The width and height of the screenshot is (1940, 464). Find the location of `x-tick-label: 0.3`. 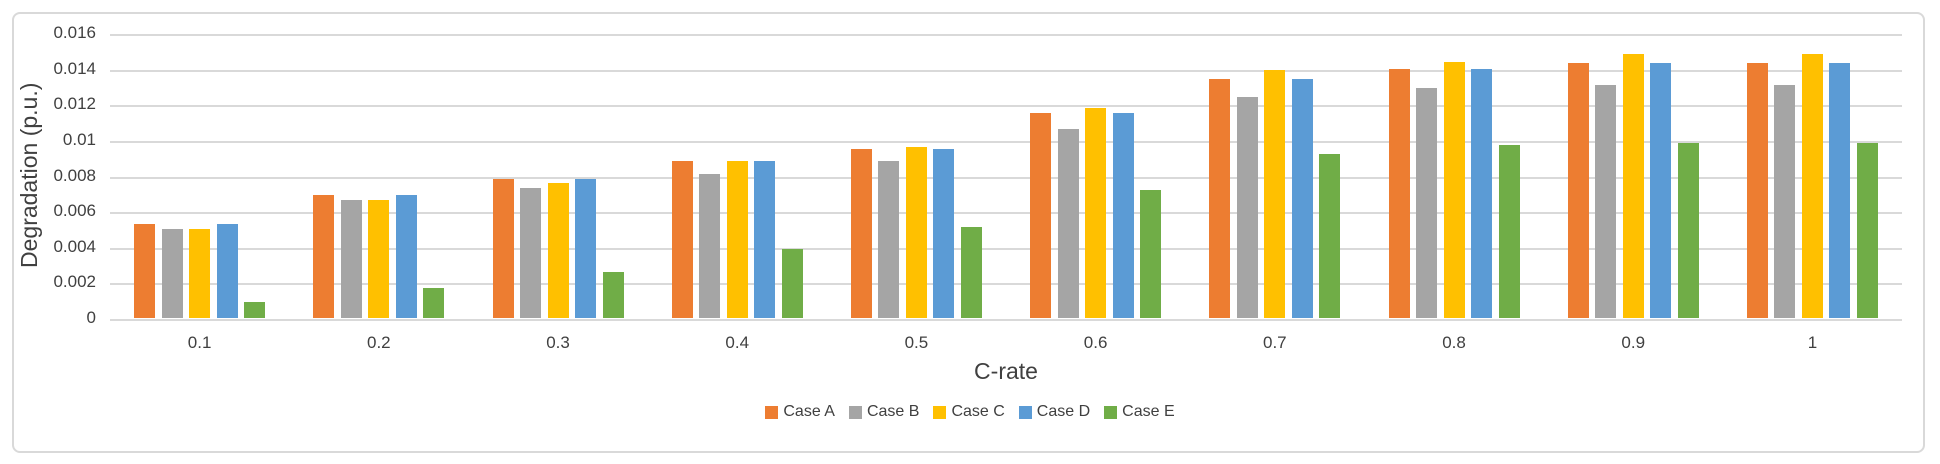

x-tick-label: 0.3 is located at coordinates (558, 342).